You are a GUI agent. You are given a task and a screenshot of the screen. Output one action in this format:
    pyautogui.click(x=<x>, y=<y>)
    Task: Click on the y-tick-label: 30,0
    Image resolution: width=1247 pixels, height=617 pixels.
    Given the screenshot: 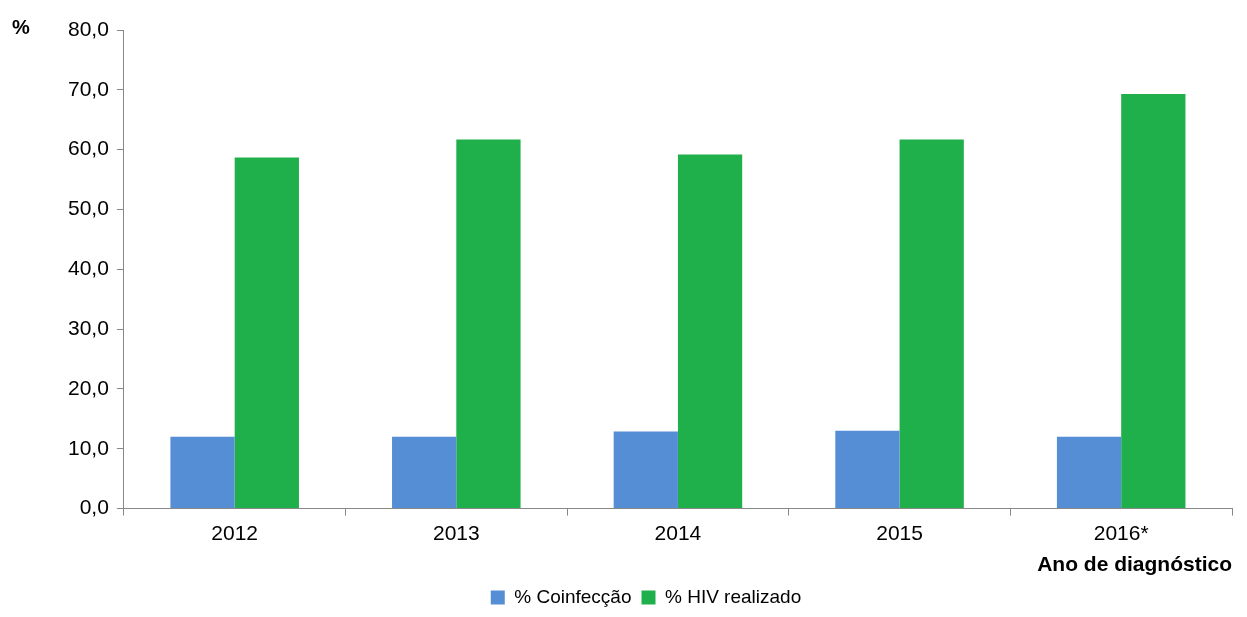 What is the action you would take?
    pyautogui.click(x=88, y=327)
    